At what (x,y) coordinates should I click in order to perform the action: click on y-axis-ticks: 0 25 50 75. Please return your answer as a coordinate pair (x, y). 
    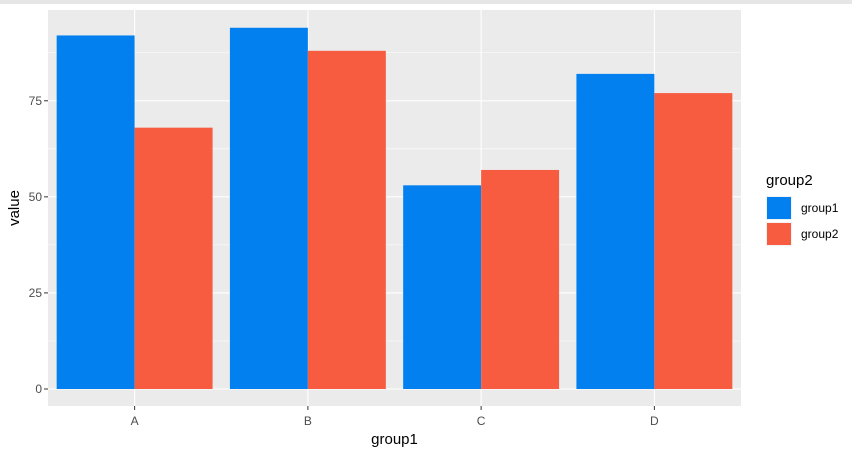
    Looking at the image, I should click on (38, 245).